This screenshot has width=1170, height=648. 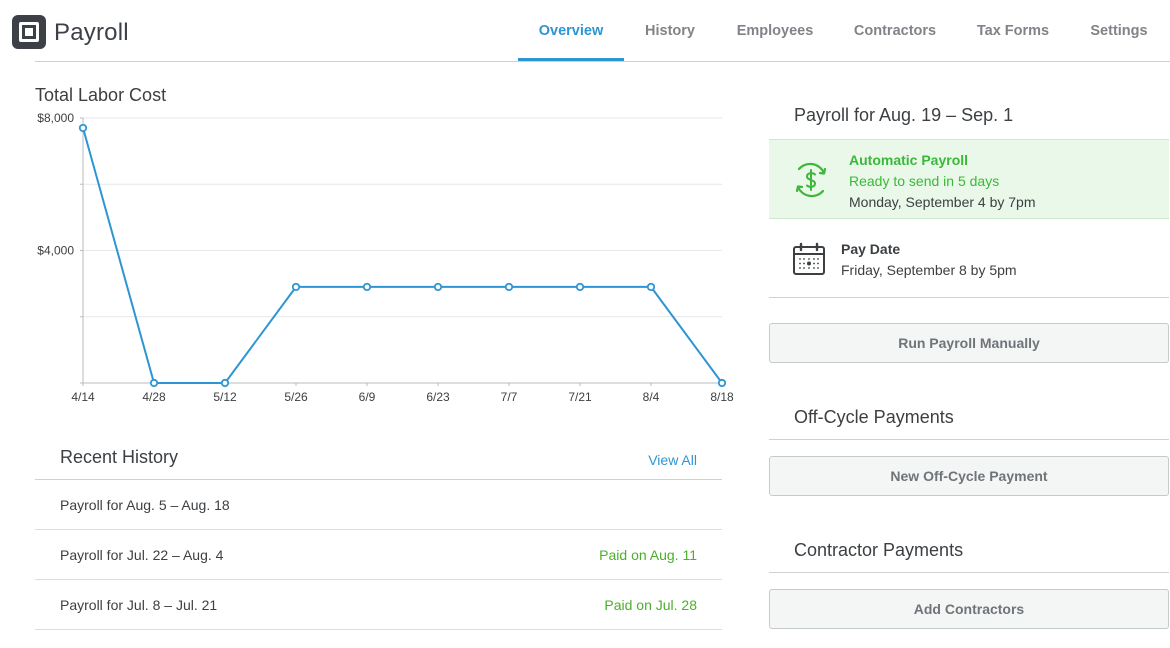 I want to click on view-all-link: View All, so click(x=672, y=460).